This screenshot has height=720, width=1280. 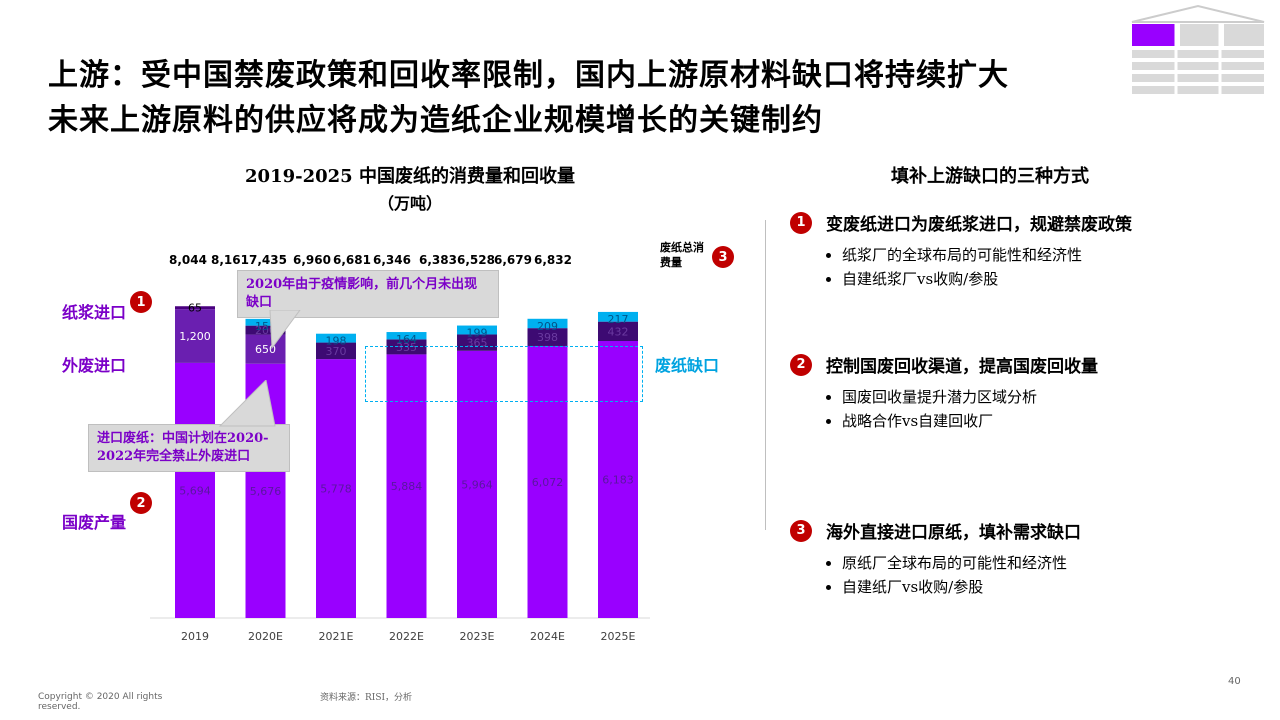 What do you see at coordinates (953, 533) in the screenshot?
I see `method-3-heading: 海外直接进口原纸，填补需求缺口` at bounding box center [953, 533].